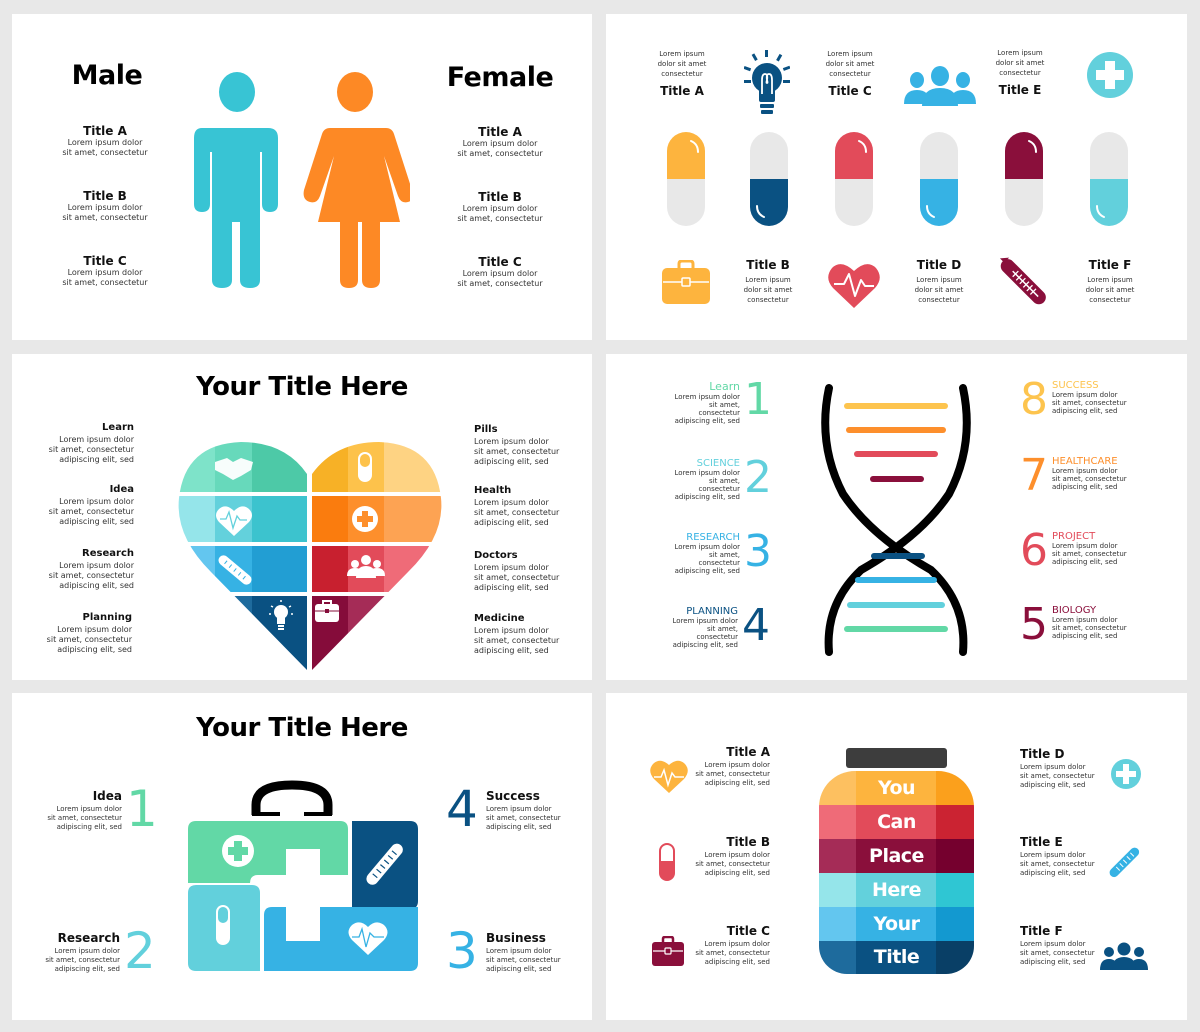 The width and height of the screenshot is (1200, 1032). Describe the element at coordinates (758, 399) in the screenshot. I see `step-number: 1` at that location.